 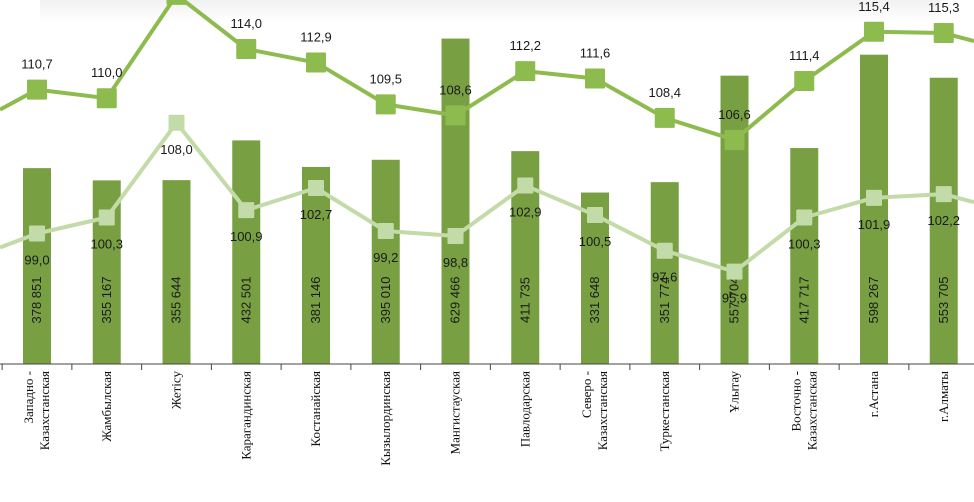 I want to click on bar-value-label: 411 735, so click(x=524, y=300).